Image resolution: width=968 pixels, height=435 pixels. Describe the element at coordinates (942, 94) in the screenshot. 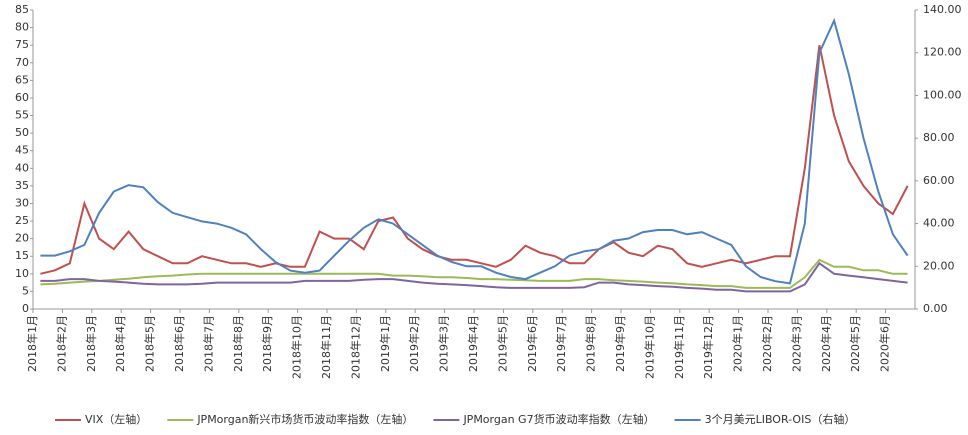

I see `y2-tick-label: 100.00` at that location.